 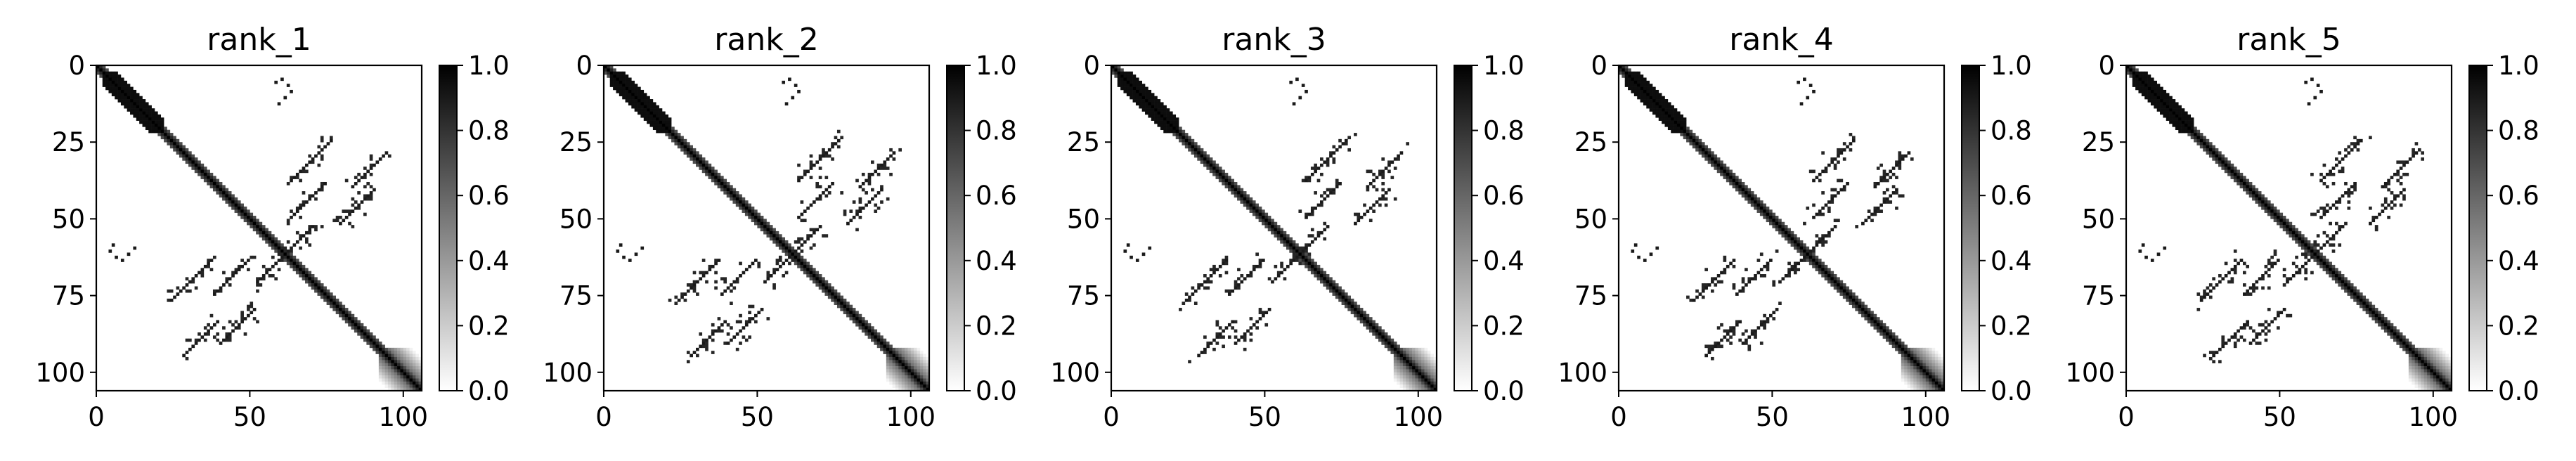 What do you see at coordinates (249, 417) in the screenshot?
I see `x-tick-label: 50` at bounding box center [249, 417].